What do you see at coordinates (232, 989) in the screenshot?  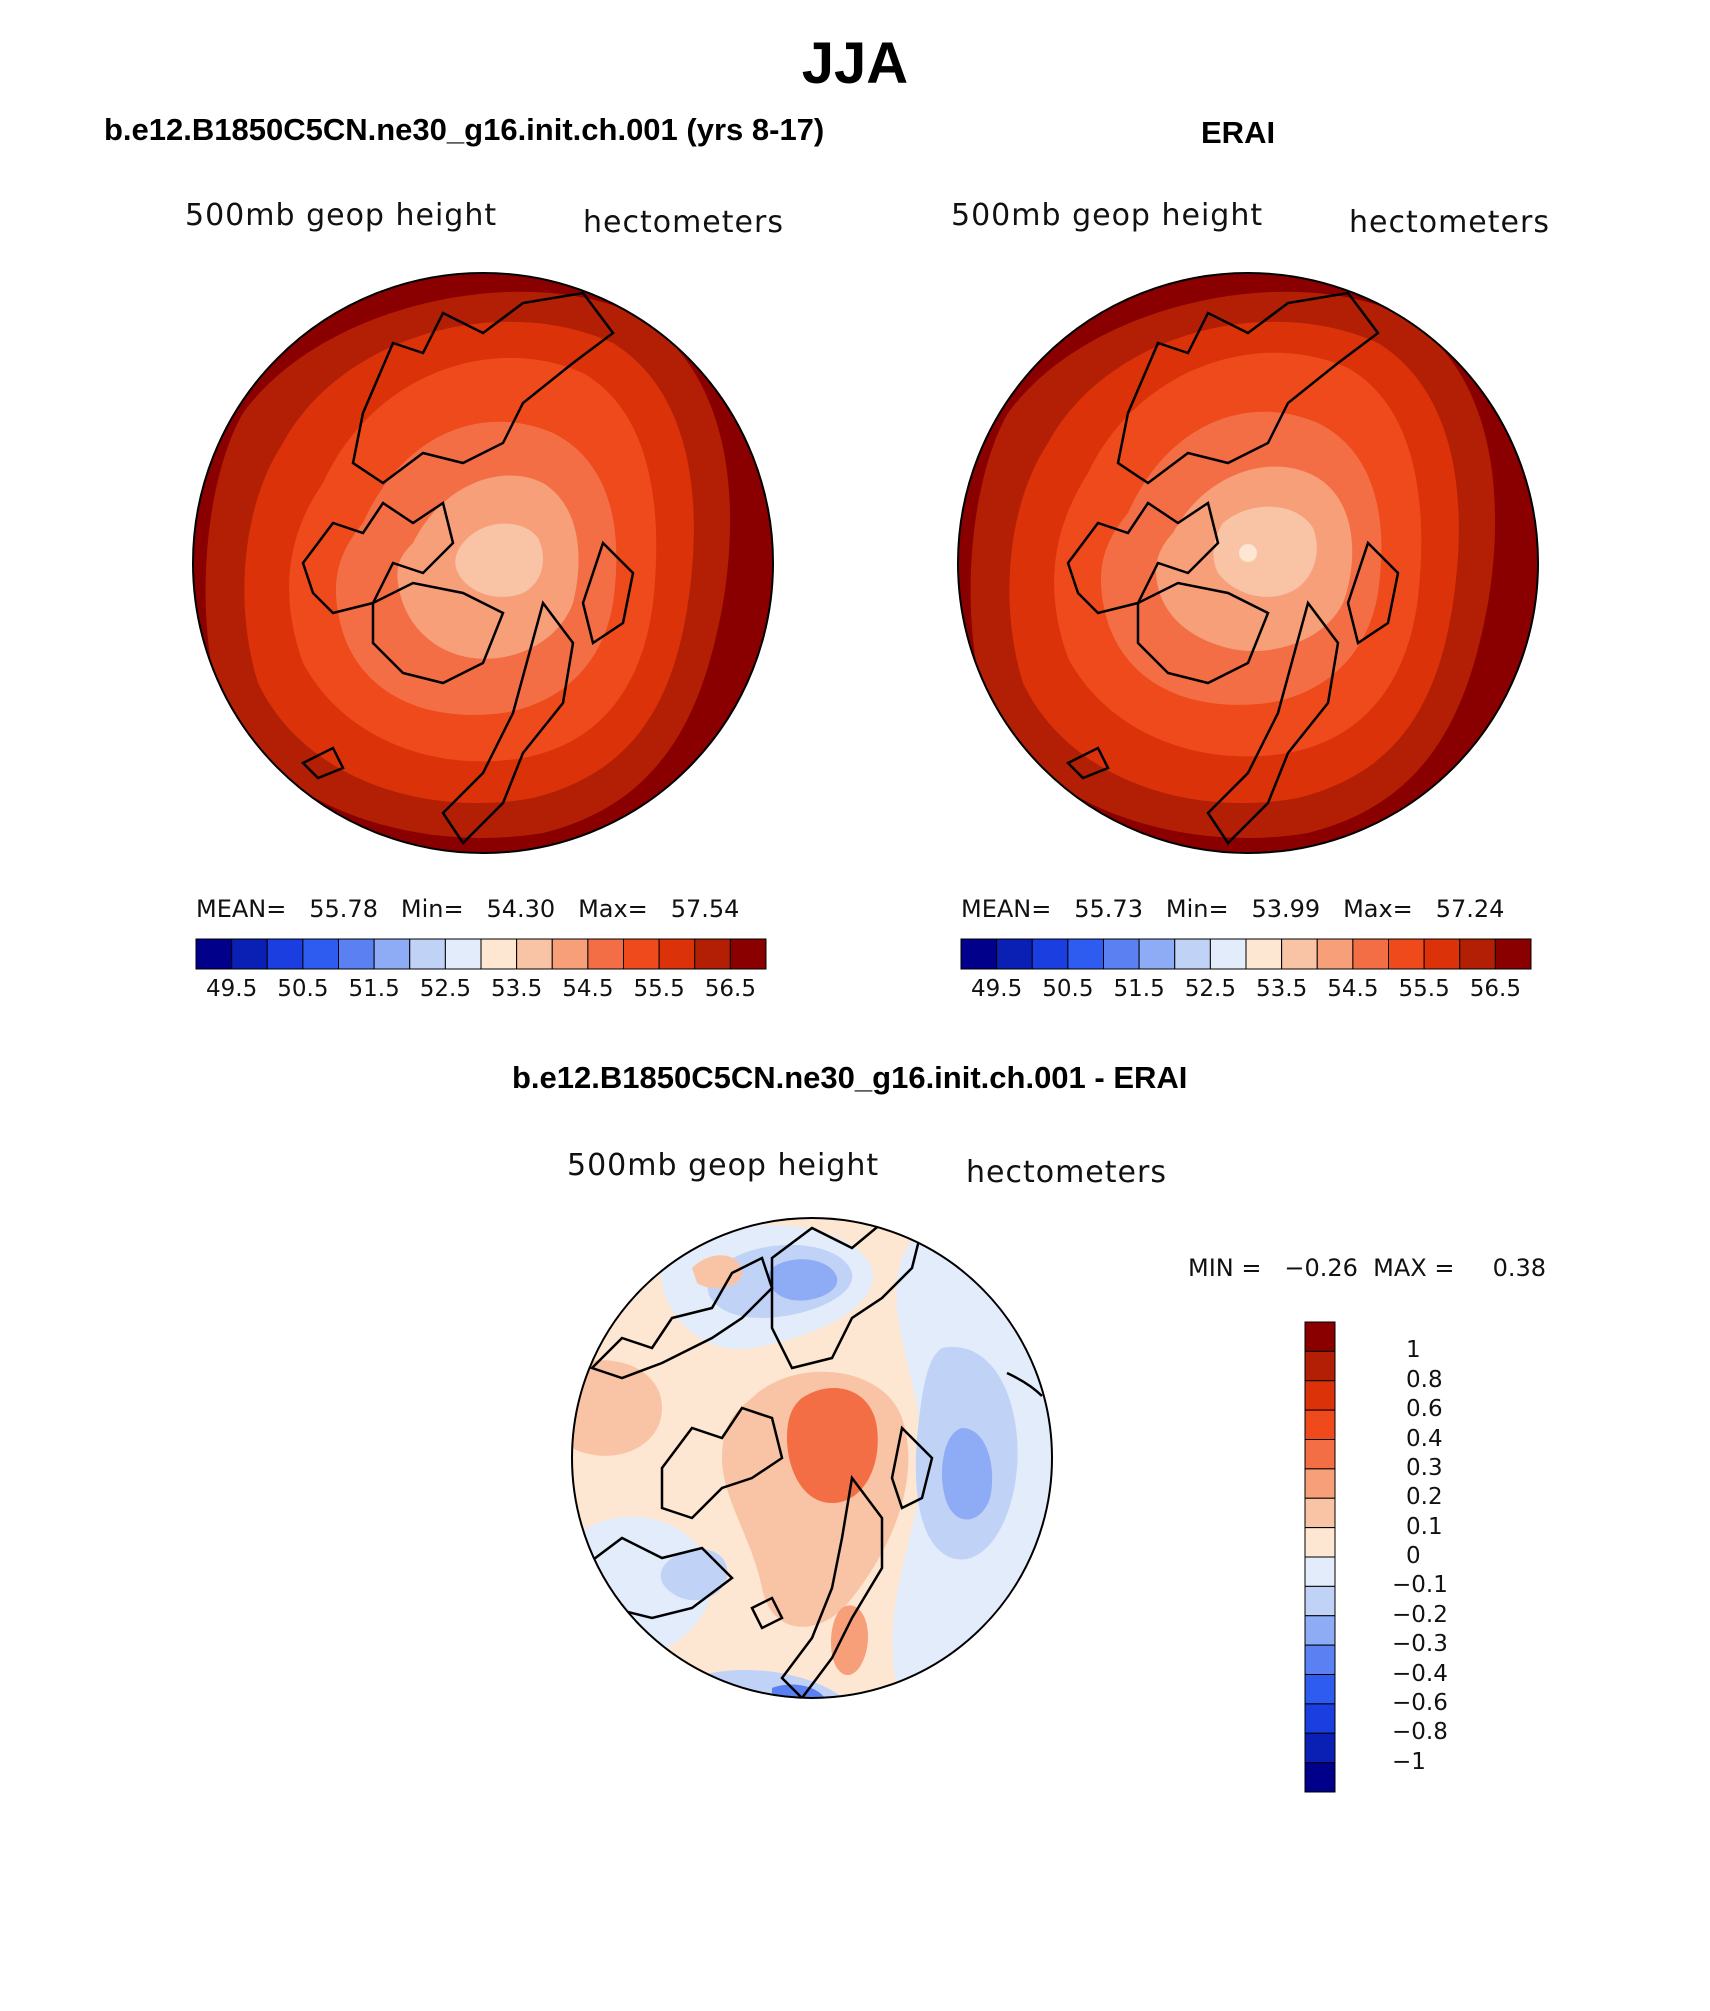 I see `colorbar-model-tick-label: 49.5` at bounding box center [232, 989].